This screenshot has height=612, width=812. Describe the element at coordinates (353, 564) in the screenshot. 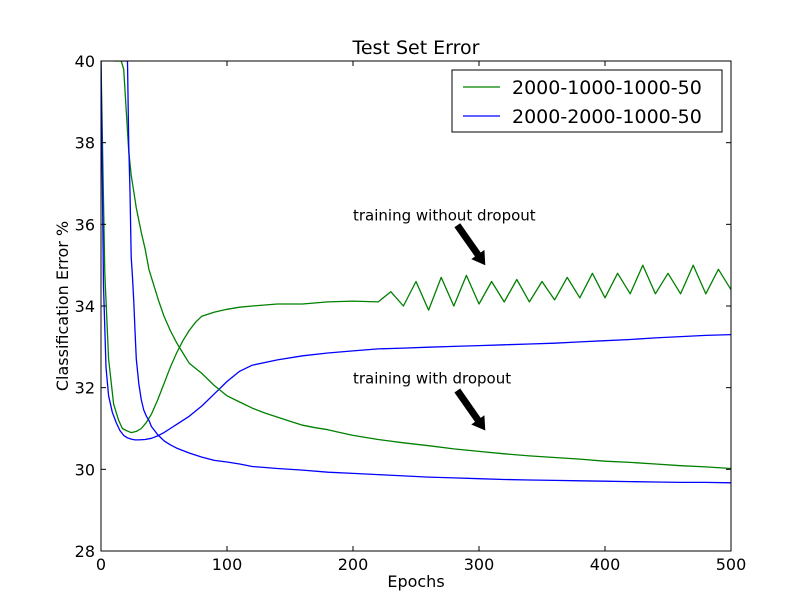

I see `x-tick-label: 200` at that location.